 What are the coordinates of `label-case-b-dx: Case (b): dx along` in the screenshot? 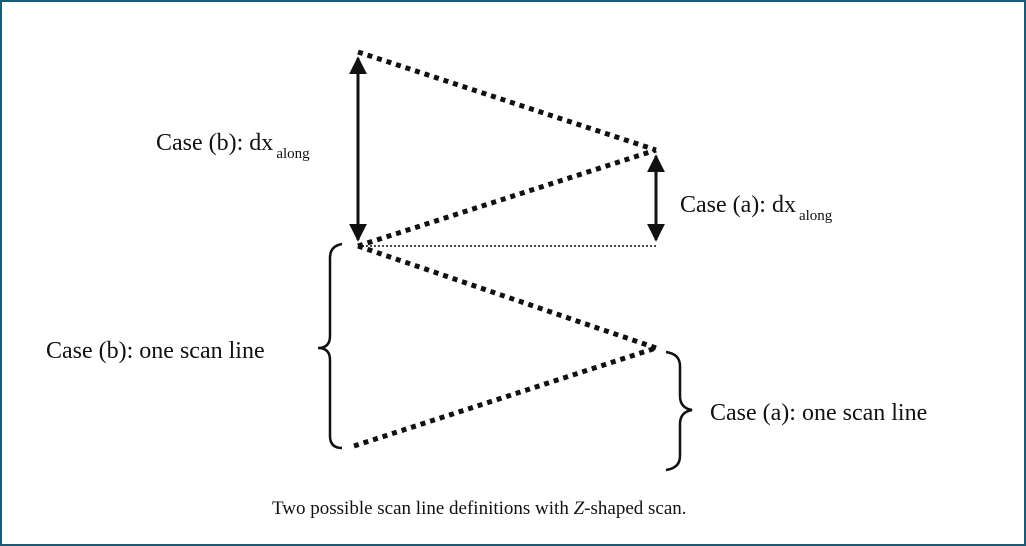 It's located at (233, 146).